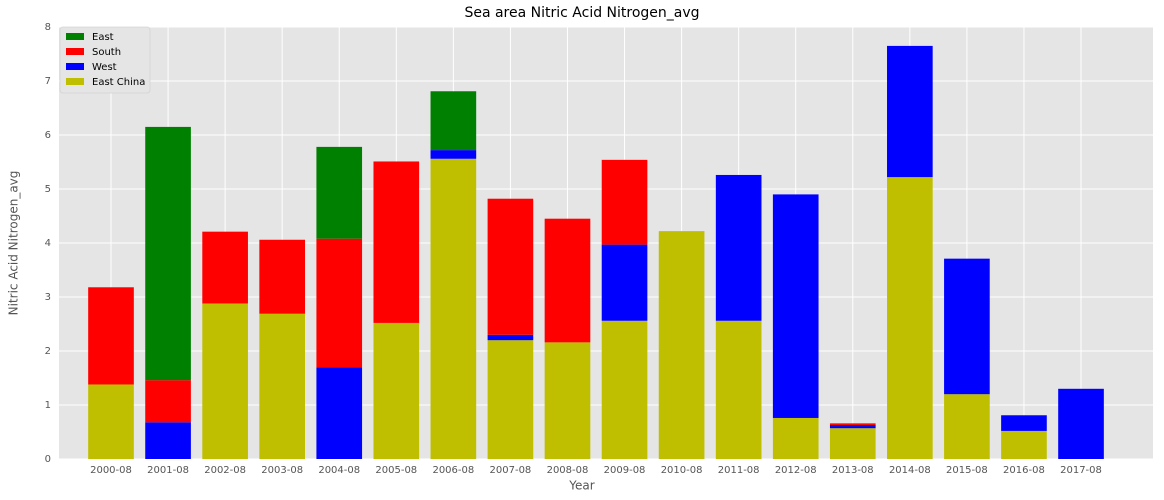 The height and width of the screenshot is (500, 1164). I want to click on x-tick-label: 2013-08, so click(853, 470).